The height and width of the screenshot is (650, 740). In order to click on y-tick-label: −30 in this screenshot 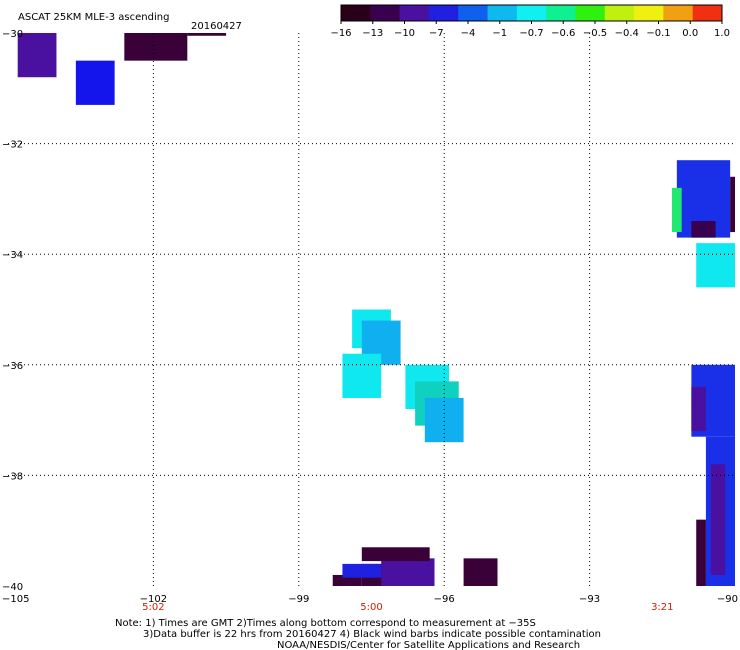, I will do `click(12, 34)`.